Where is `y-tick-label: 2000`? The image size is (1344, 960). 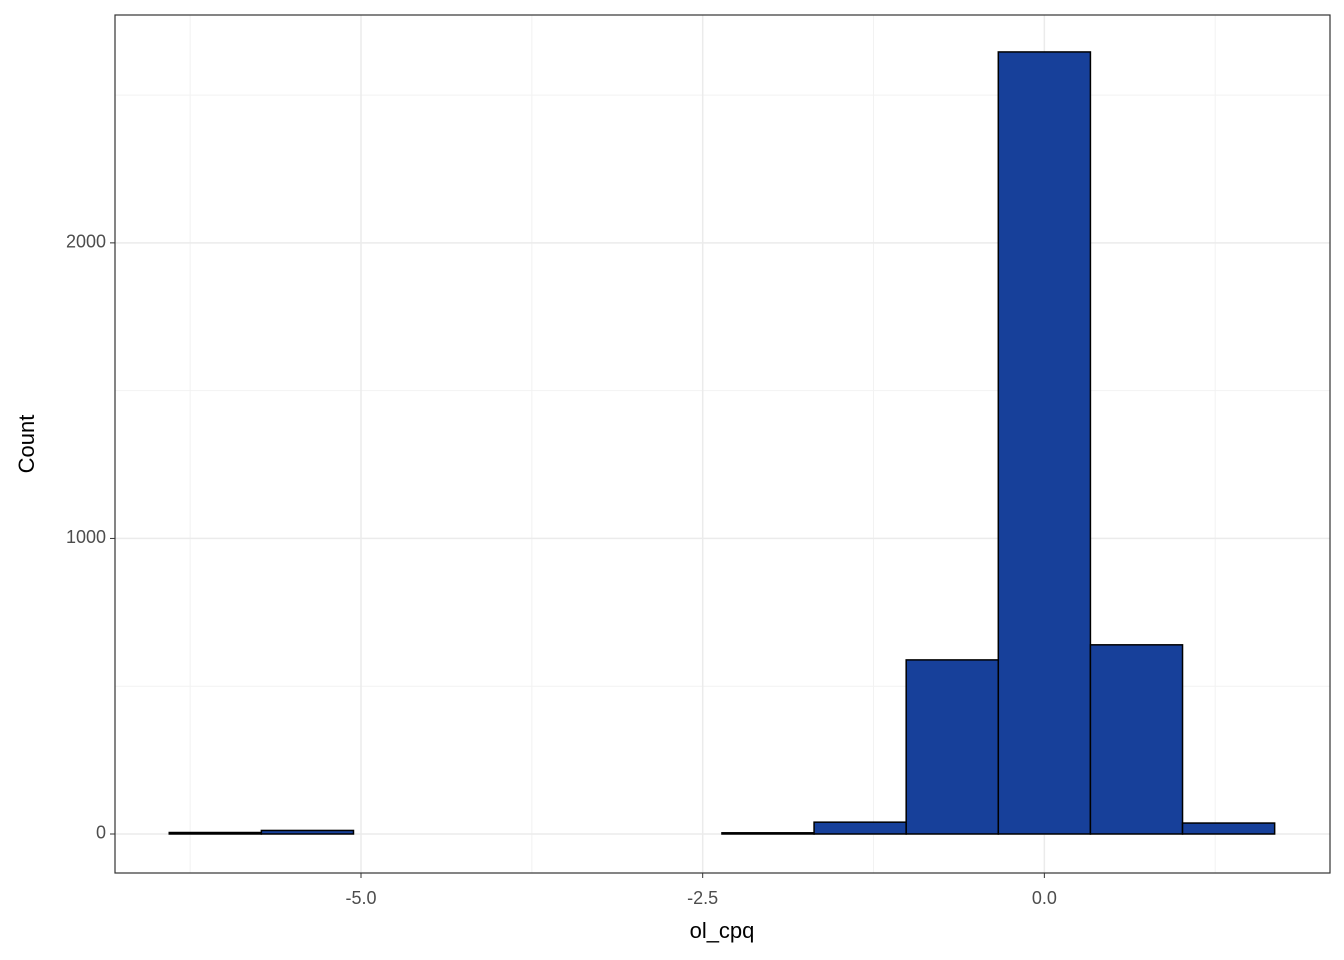
y-tick-label: 2000 is located at coordinates (86, 242).